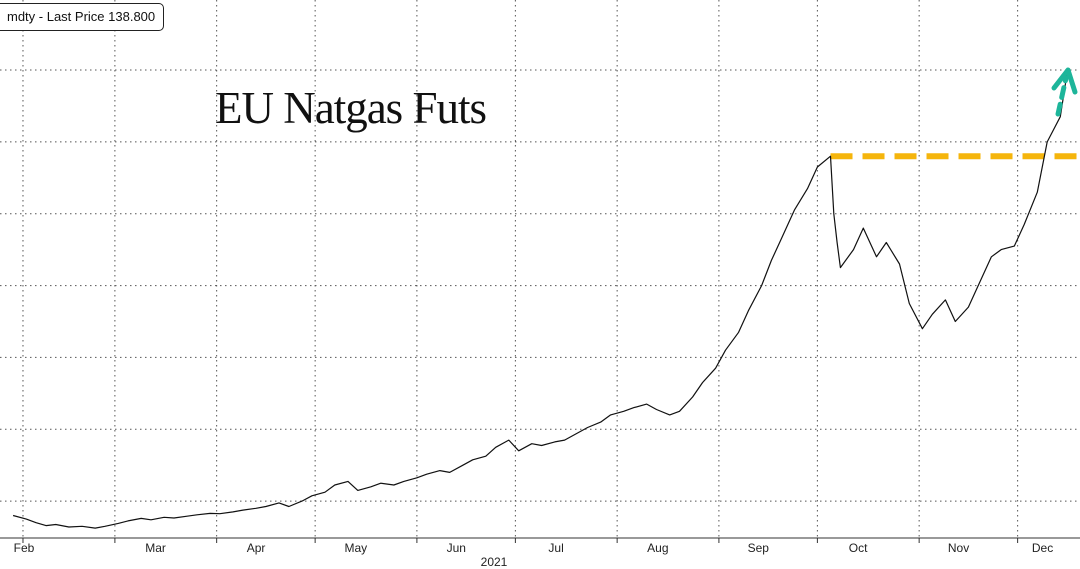  Describe the element at coordinates (351, 108) in the screenshot. I see `chart-annotation: EU Natgas Futs` at that location.